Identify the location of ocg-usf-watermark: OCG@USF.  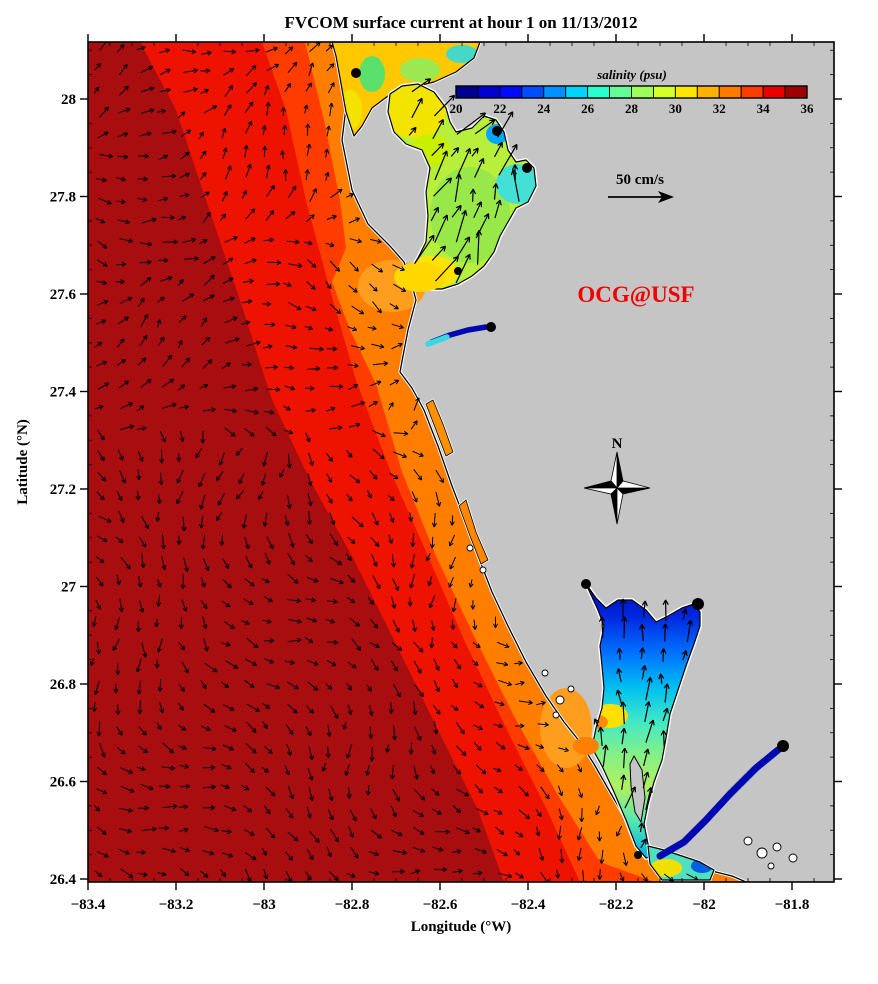
(635, 295).